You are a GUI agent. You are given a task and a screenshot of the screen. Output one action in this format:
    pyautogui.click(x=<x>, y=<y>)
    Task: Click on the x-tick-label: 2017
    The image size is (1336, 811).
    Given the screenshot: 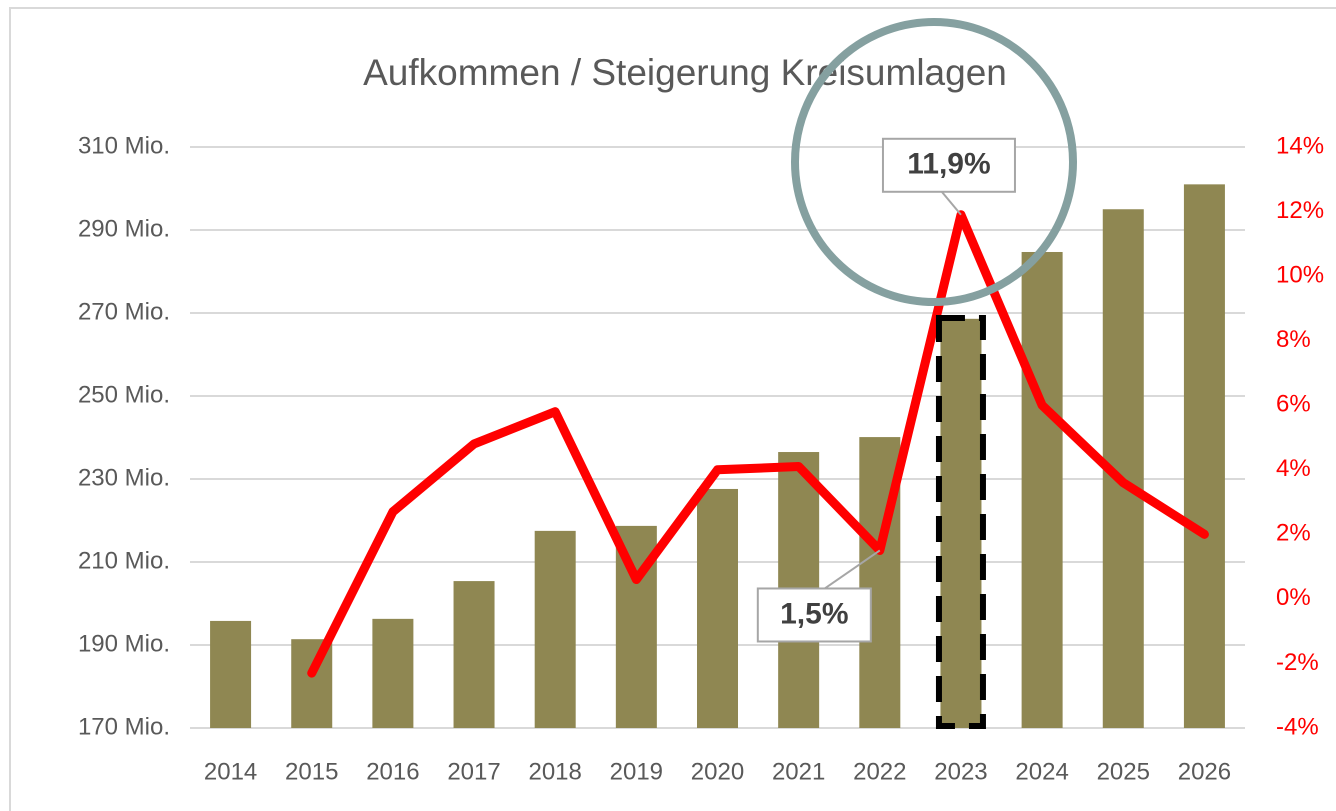 What is the action you would take?
    pyautogui.click(x=473, y=771)
    